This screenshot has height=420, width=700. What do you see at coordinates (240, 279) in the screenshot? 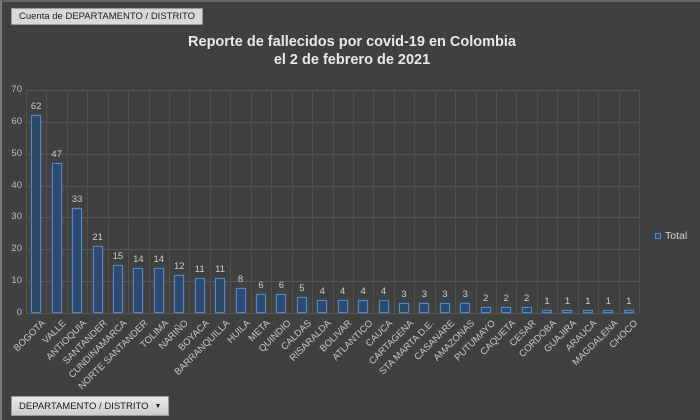
I see `bar-value-label: 8` at bounding box center [240, 279].